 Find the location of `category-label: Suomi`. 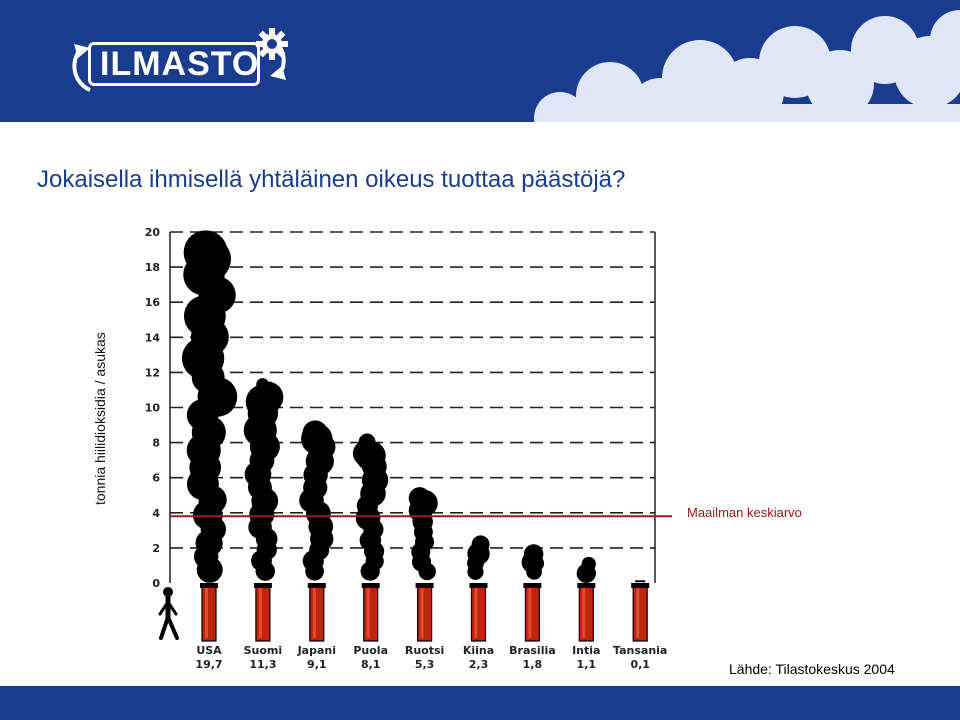

category-label: Suomi is located at coordinates (263, 650).